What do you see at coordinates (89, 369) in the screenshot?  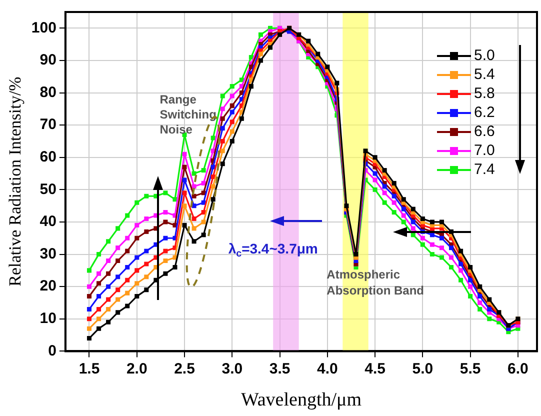 I see `x-tick-label: 1.5` at bounding box center [89, 369].